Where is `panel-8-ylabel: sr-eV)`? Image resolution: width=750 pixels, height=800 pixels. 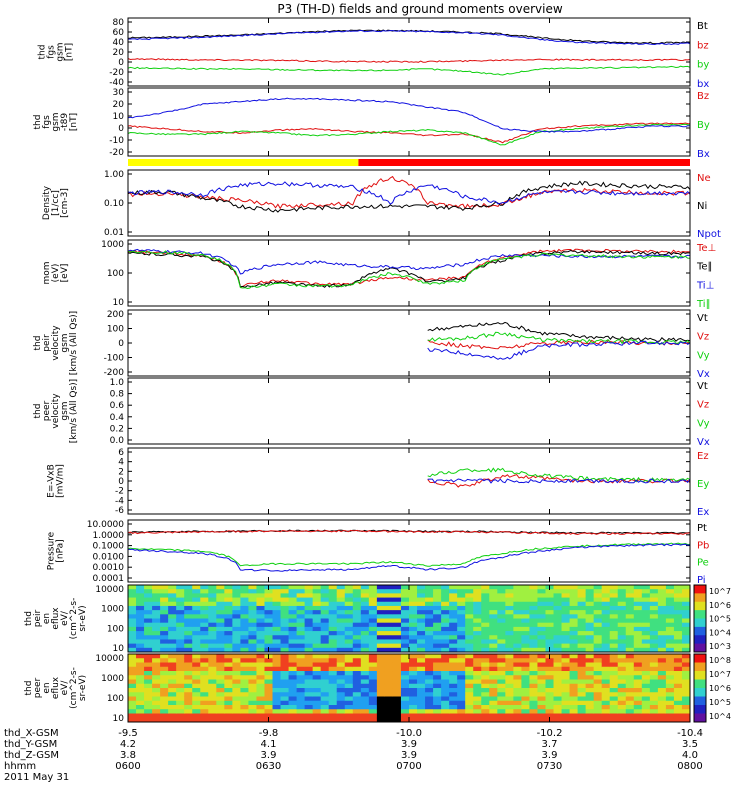
panel-8-ylabel: sr-eV) is located at coordinates (83, 618).